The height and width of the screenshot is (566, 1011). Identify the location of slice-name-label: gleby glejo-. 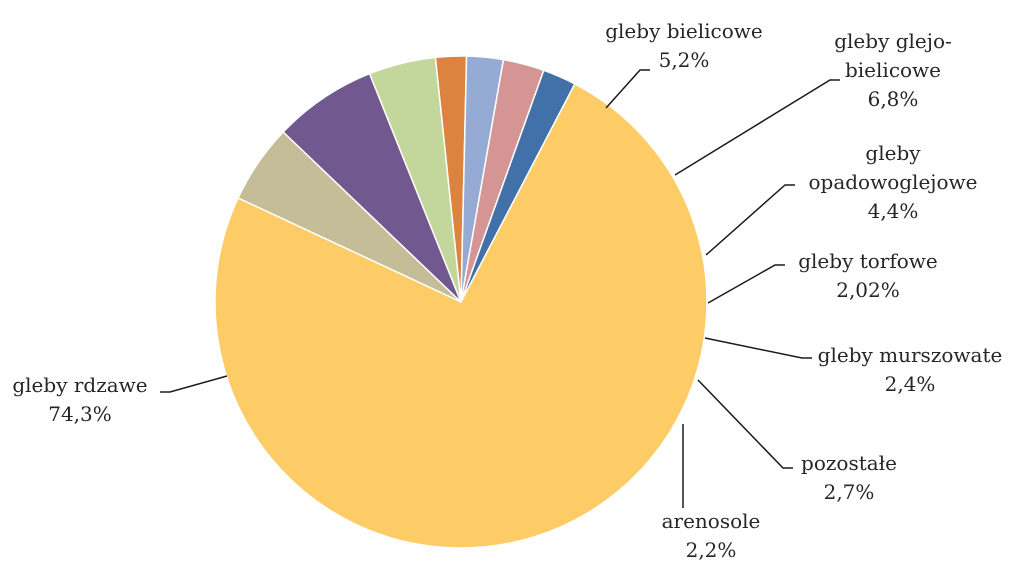
(893, 41).